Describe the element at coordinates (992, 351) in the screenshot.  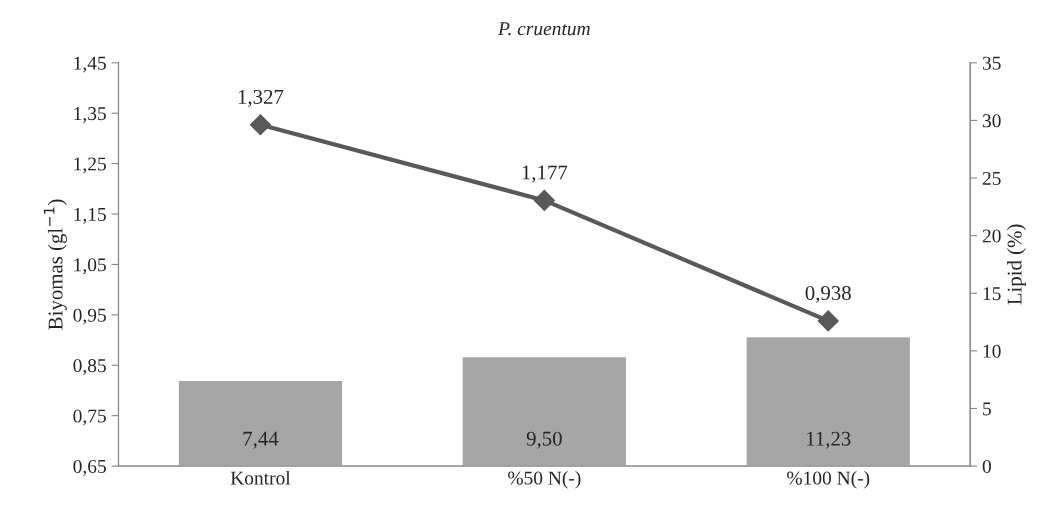
I see `y2-tick-label: 10` at that location.